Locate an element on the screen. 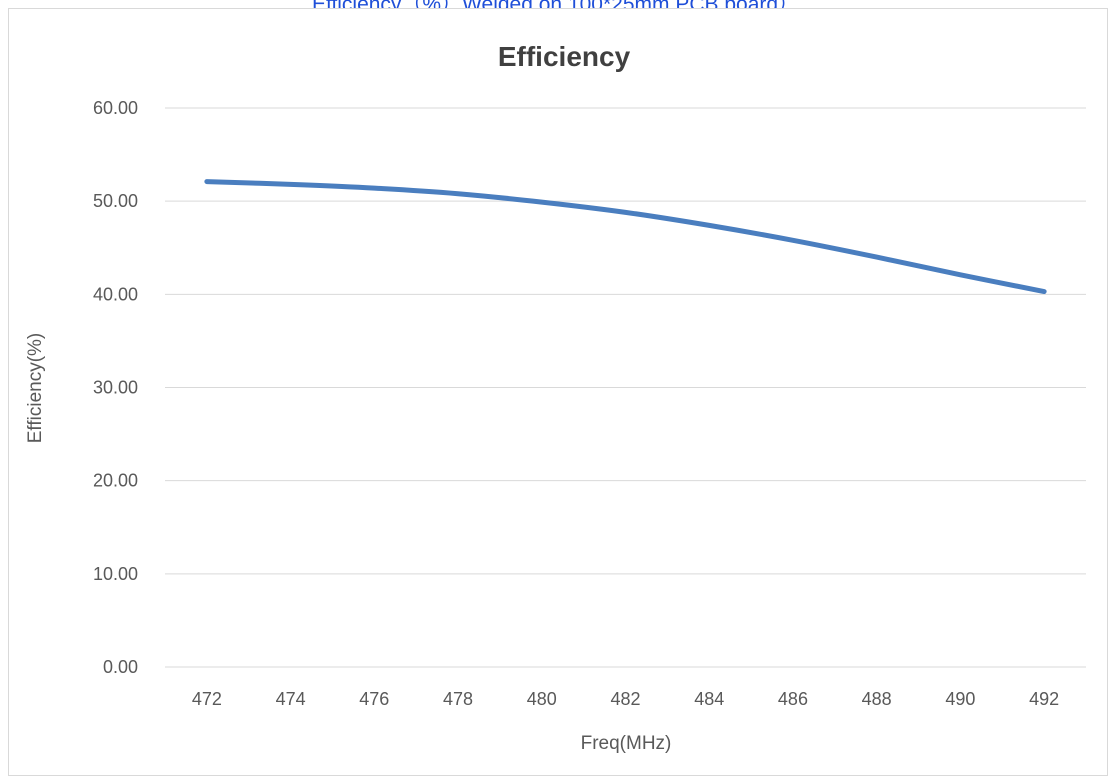 This screenshot has width=1111, height=778. x-tick-label: 482 is located at coordinates (625, 699).